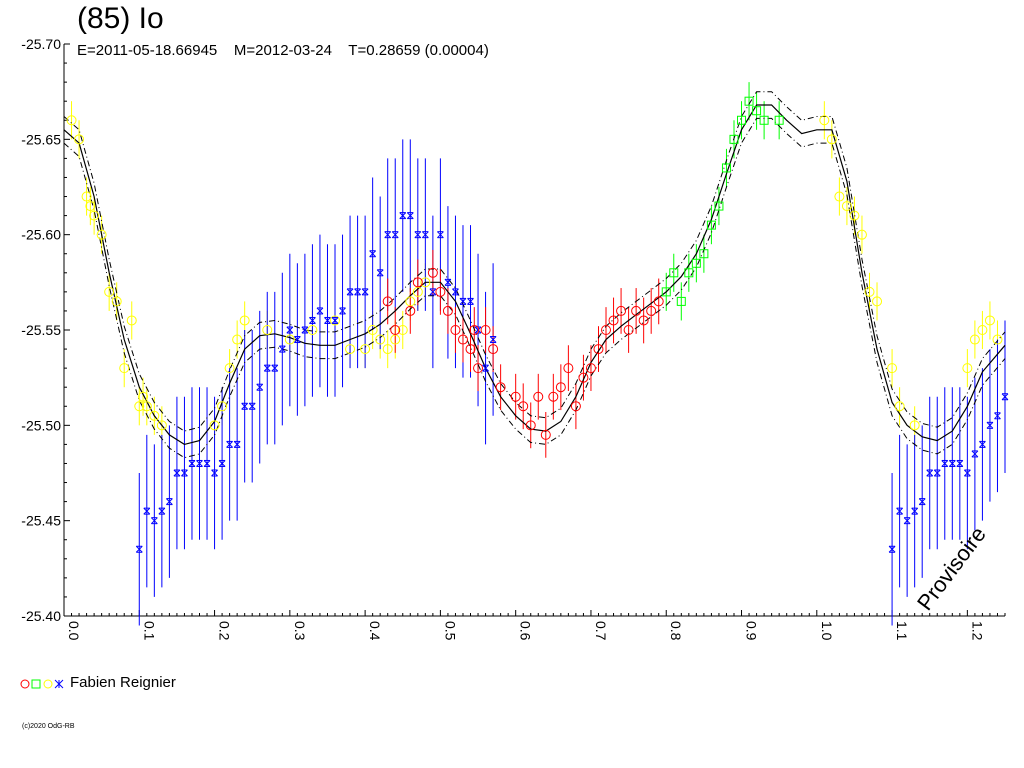 This screenshot has width=1024, height=768. What do you see at coordinates (59, 684) in the screenshot?
I see `legend-blue-star-icon` at bounding box center [59, 684].